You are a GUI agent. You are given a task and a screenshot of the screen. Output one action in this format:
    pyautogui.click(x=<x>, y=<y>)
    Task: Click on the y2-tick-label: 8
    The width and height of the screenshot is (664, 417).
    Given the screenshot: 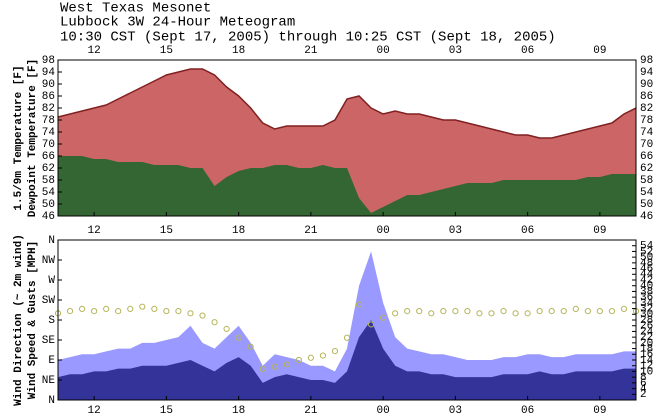 What is the action you would take?
    pyautogui.click(x=643, y=378)
    